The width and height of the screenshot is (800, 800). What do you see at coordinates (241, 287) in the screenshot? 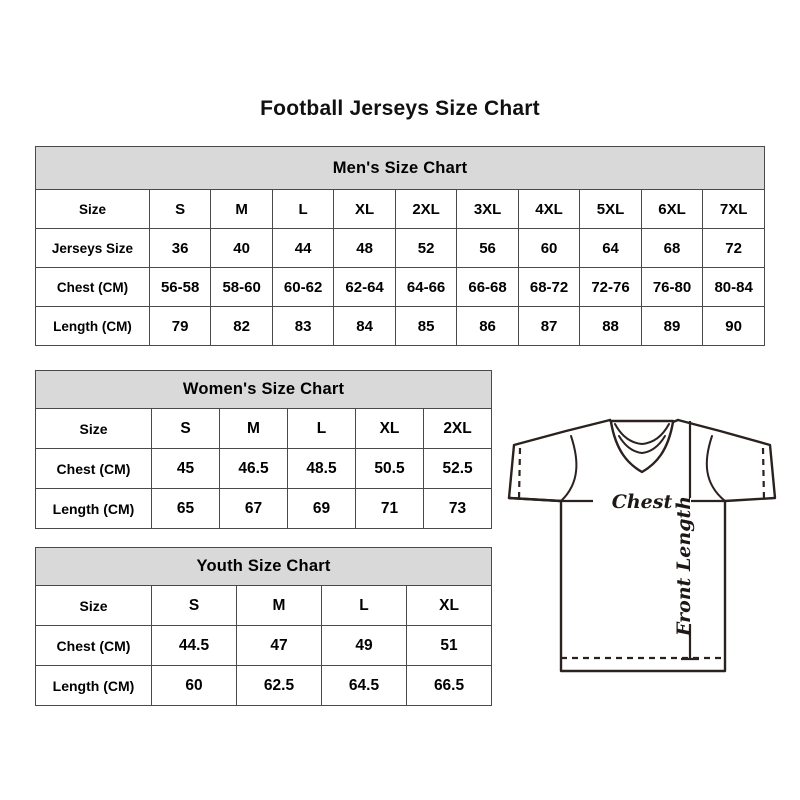
I see `table-cell: 58-60` at bounding box center [241, 287].